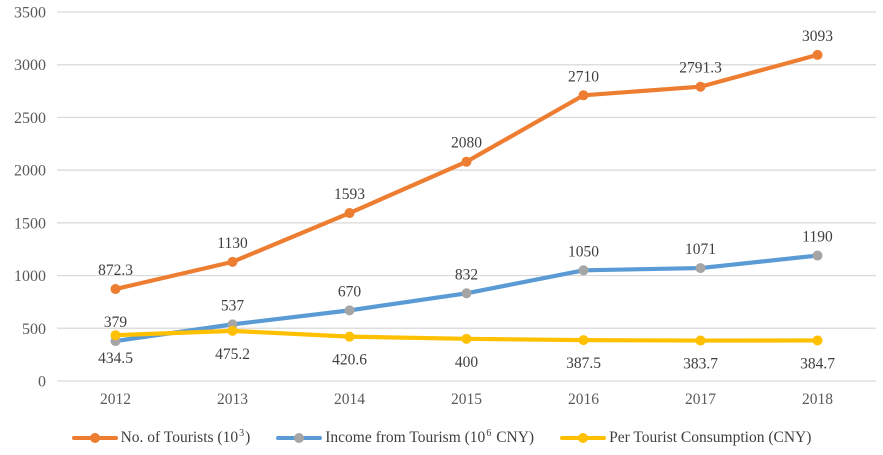 The width and height of the screenshot is (883, 455). I want to click on data-label: 475.2, so click(232, 354).